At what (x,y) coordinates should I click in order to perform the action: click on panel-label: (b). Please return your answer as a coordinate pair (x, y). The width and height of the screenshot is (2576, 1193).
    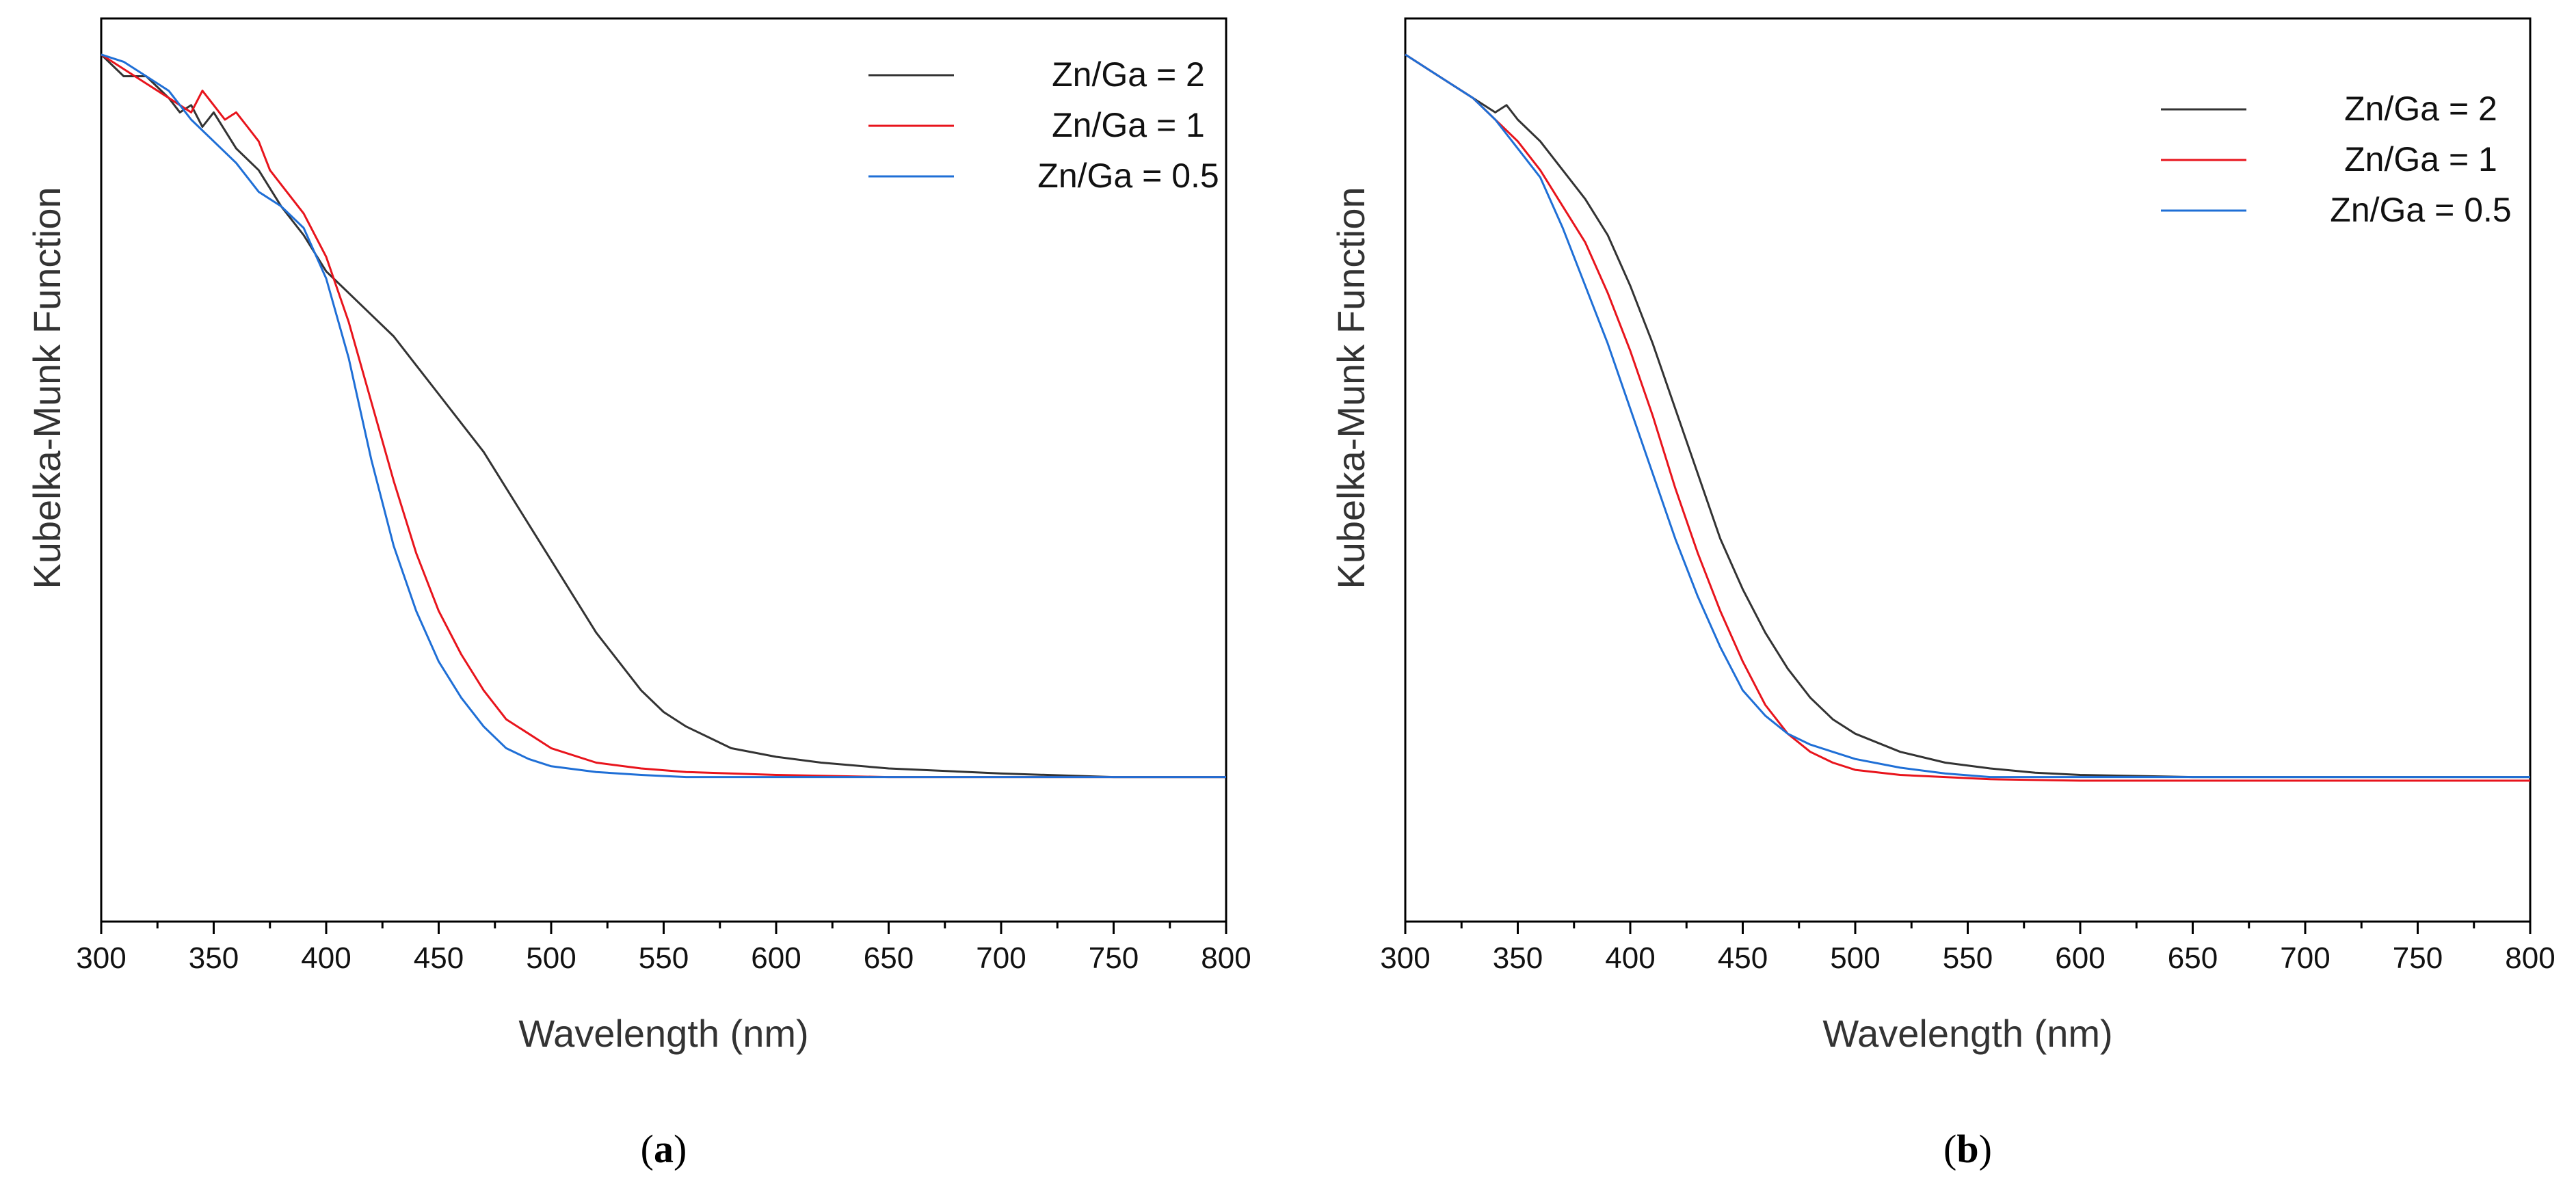
    Looking at the image, I should click on (1967, 1149).